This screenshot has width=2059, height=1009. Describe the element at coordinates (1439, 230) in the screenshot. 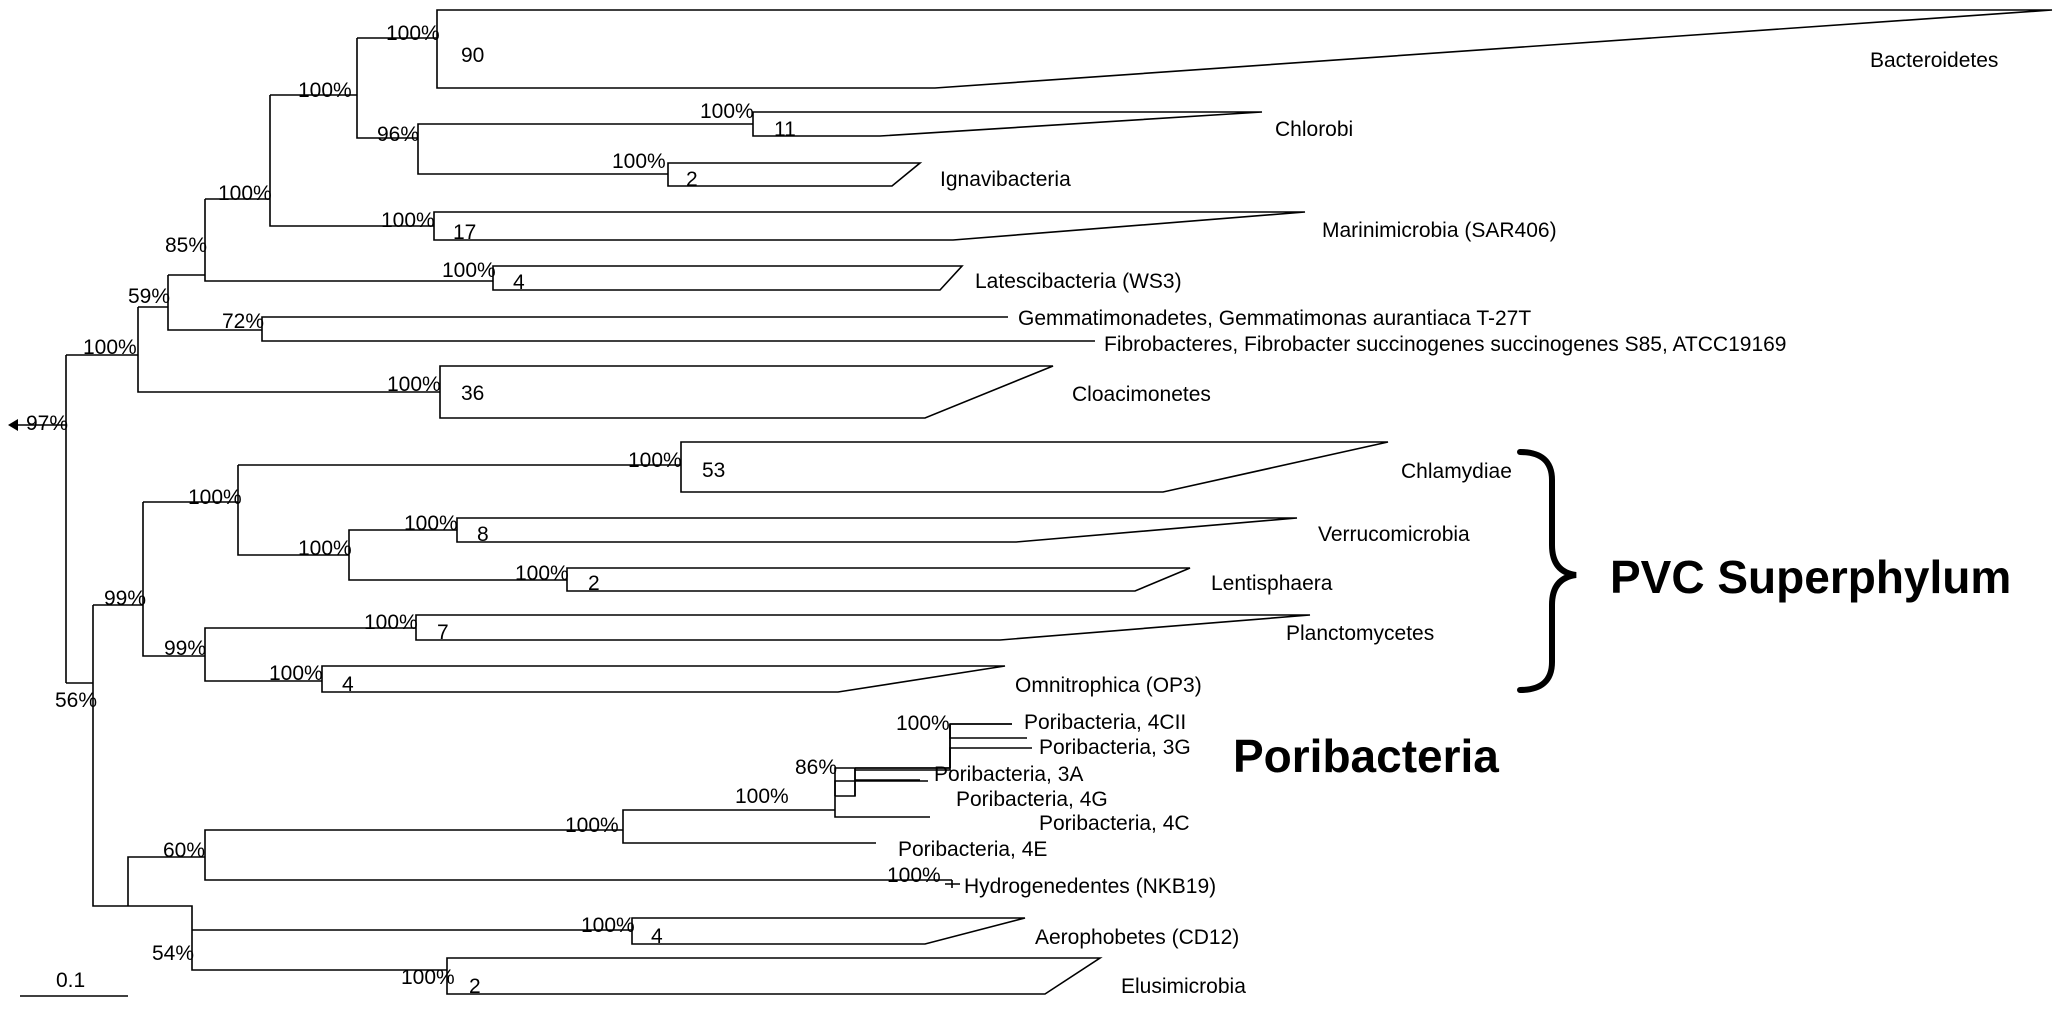

I see `taxon-marinimicrobia: Marinimicrobia (SAR406)` at that location.